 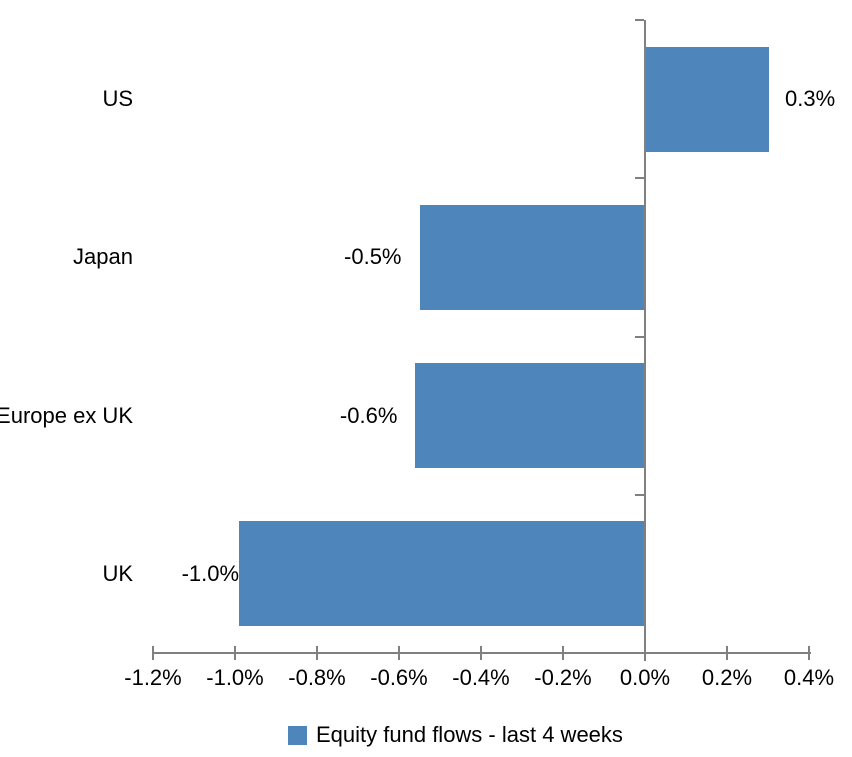 I want to click on x-tick-label: 0.4%, so click(x=809, y=677).